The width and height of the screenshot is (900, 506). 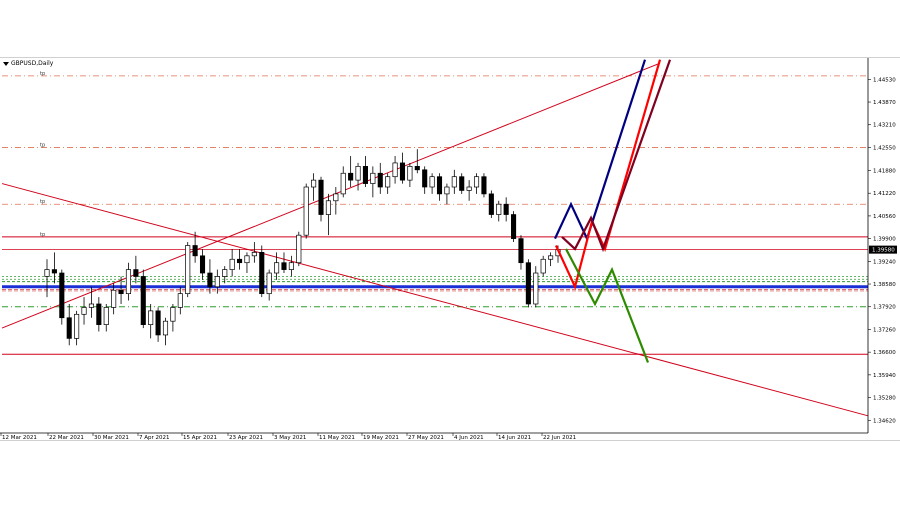 I want to click on time-tick-label: 23 Apr 2021, so click(x=246, y=437).